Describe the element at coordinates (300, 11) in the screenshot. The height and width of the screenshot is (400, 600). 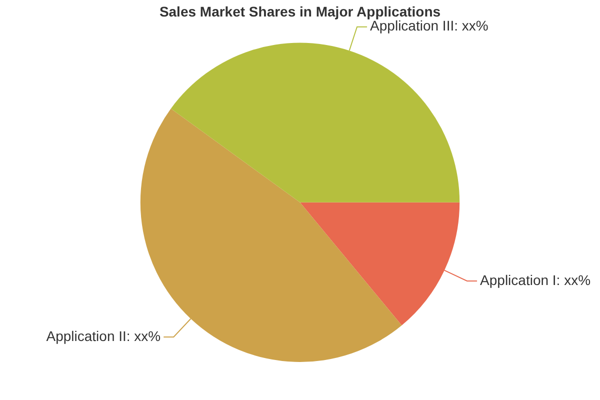
I see `chart-title: Sales Market Shares in Major Applications` at that location.